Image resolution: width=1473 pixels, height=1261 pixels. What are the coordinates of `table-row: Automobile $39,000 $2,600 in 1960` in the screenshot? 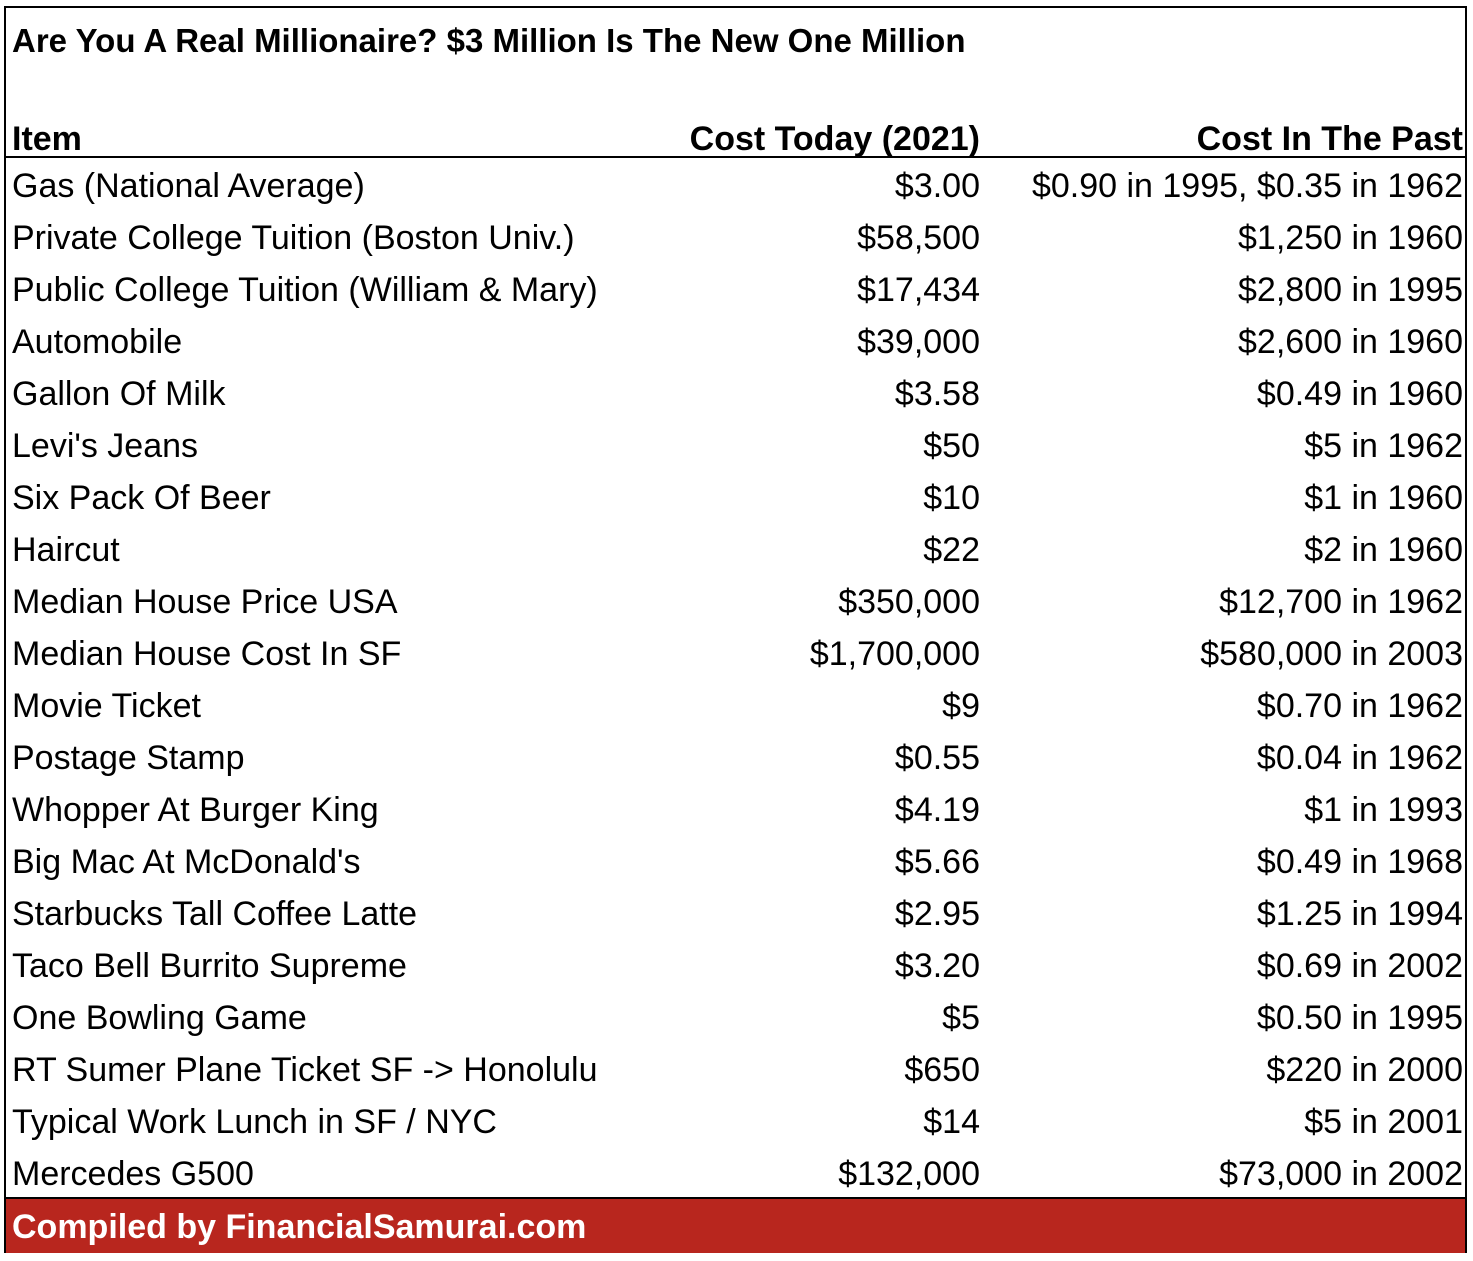 It's located at (735, 341).